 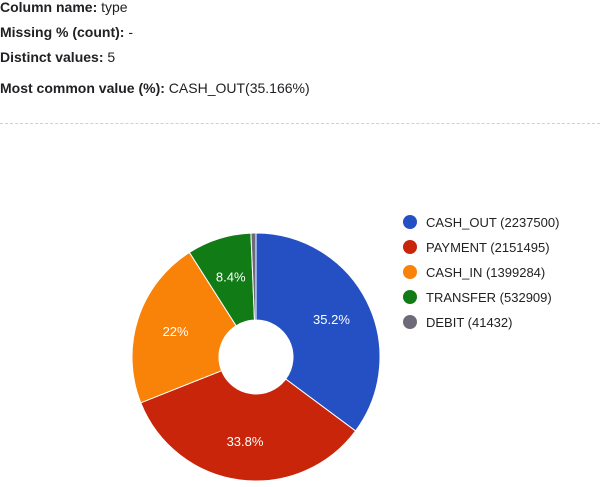 What do you see at coordinates (489, 297) in the screenshot?
I see `legend-label-transfer: TRANSFER (532909)` at bounding box center [489, 297].